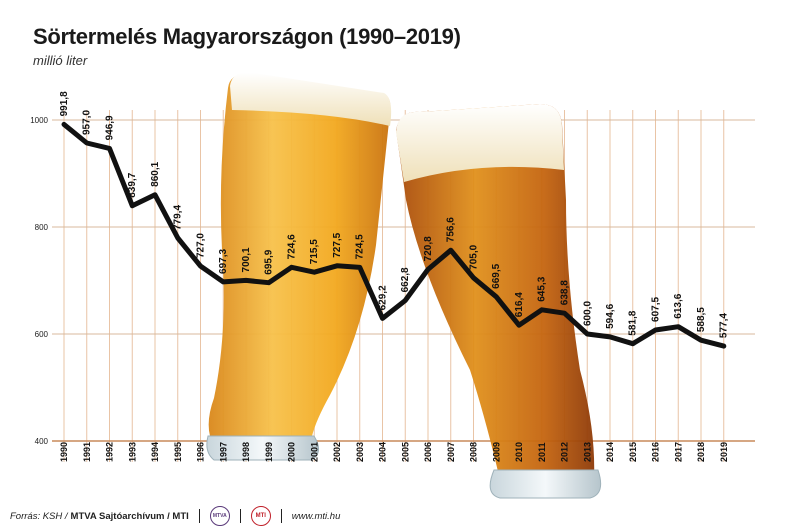 Image resolution: width=800 pixels, height=528 pixels. Describe the element at coordinates (519, 452) in the screenshot. I see `x-tick-label: 2010` at that location.